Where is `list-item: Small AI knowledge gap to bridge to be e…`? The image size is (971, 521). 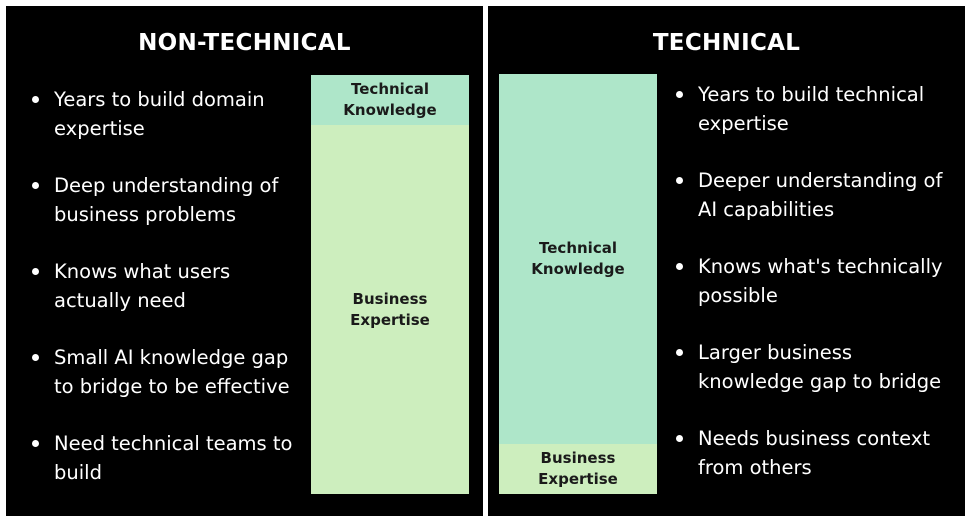 list-item: Small AI knowledge gap to bridge to be e… is located at coordinates (171, 372).